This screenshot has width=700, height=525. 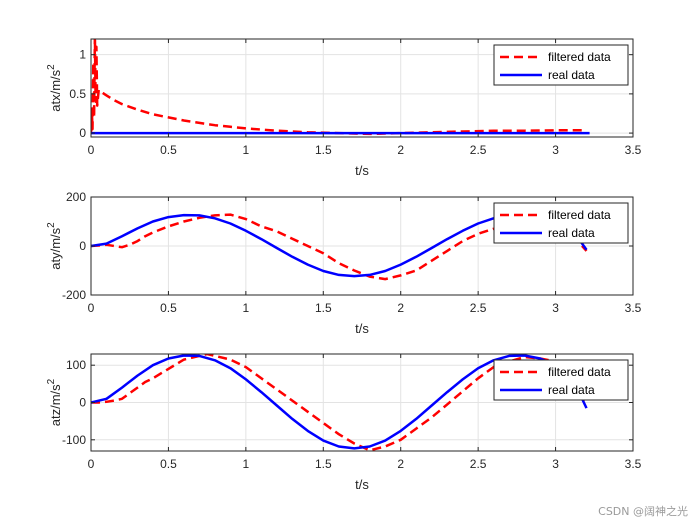 What do you see at coordinates (54, 402) in the screenshot?
I see `y-axis-label: atz/m/s2` at bounding box center [54, 402].